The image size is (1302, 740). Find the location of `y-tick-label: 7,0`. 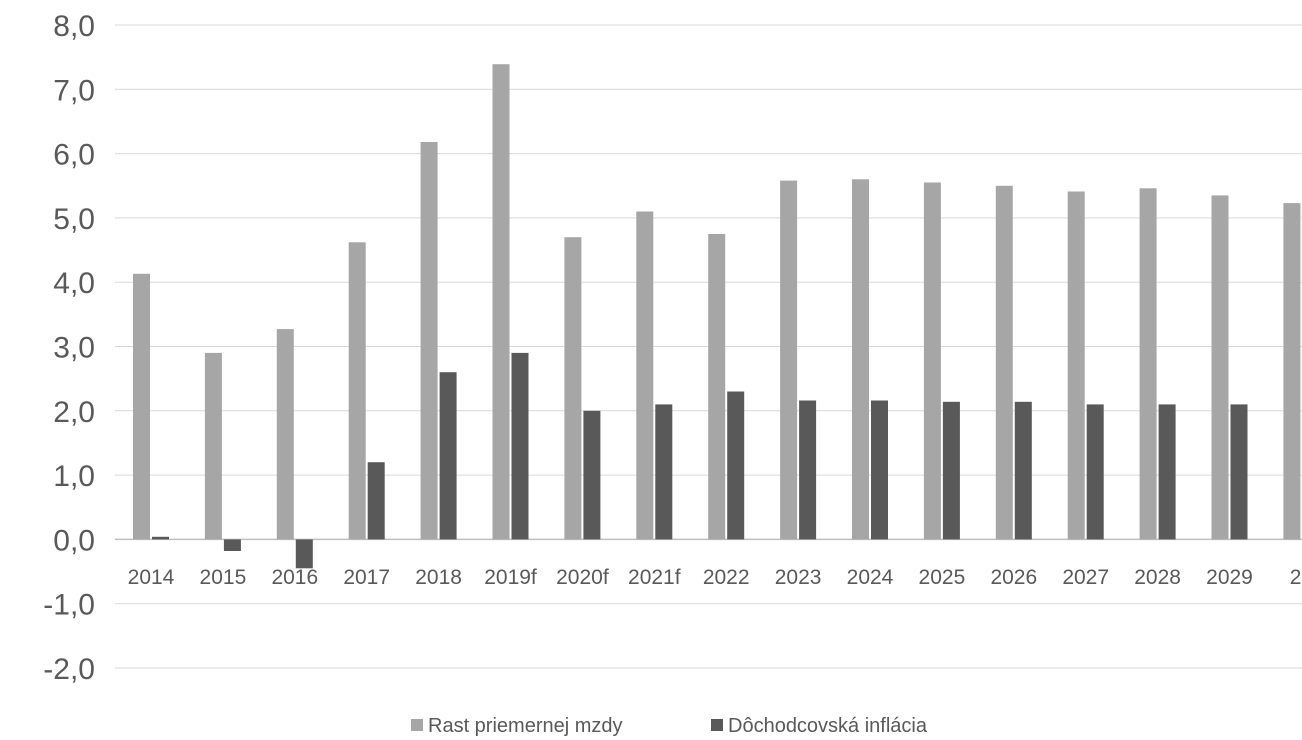

y-tick-label: 7,0 is located at coordinates (74, 90).